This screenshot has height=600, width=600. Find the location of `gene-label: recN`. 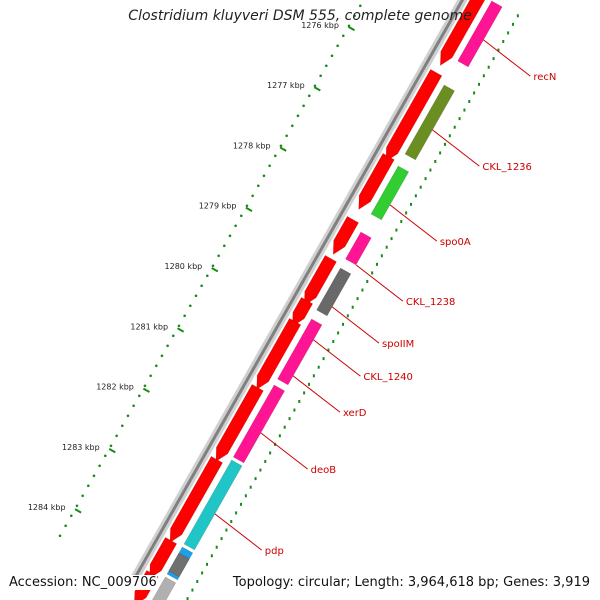

gene-label: recN is located at coordinates (544, 77).